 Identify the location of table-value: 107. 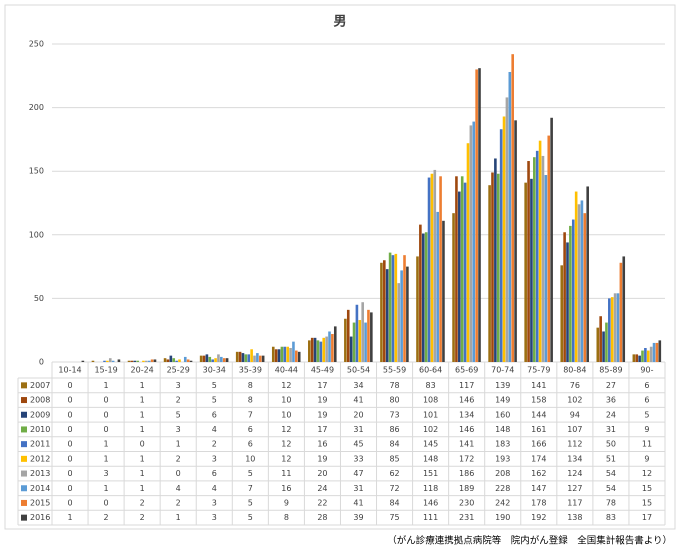
(574, 429).